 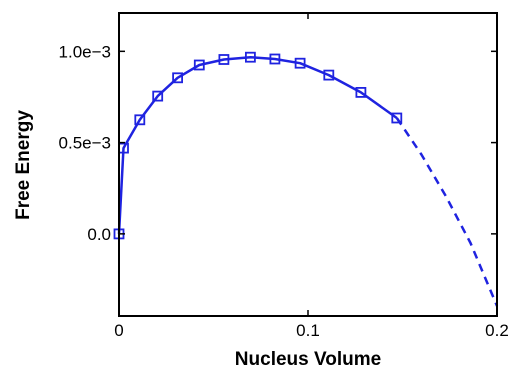 What do you see at coordinates (308, 330) in the screenshot?
I see `x-tick-label: 0.1` at bounding box center [308, 330].